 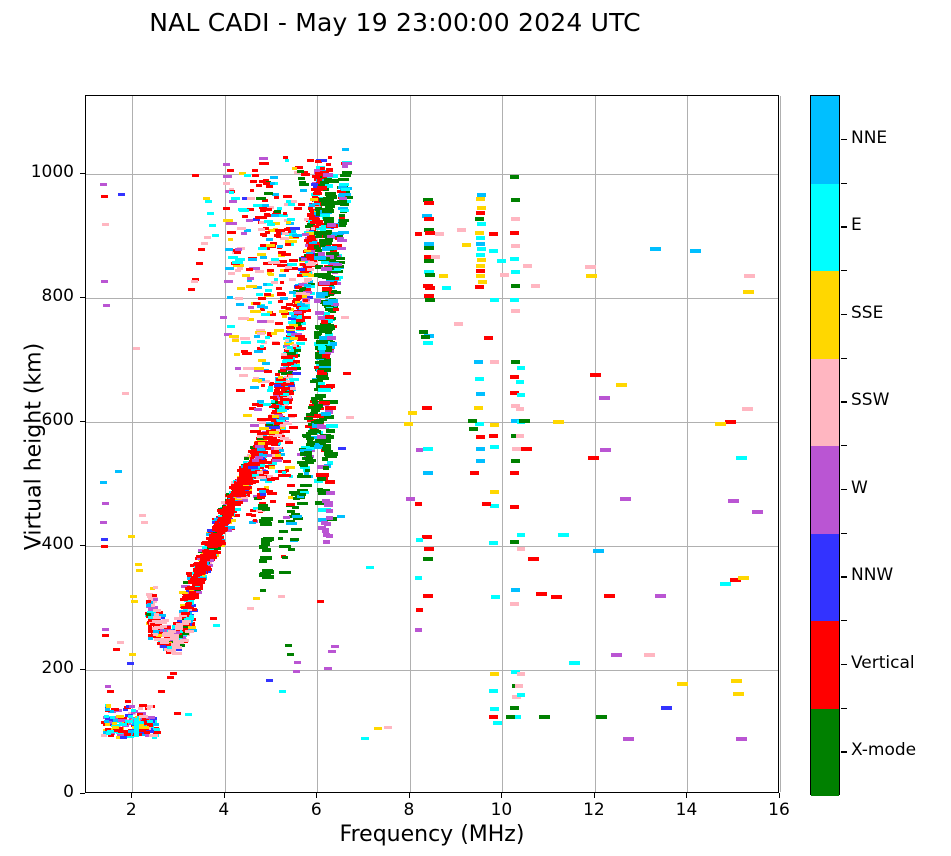 I want to click on x-tick, so click(x=687, y=795).